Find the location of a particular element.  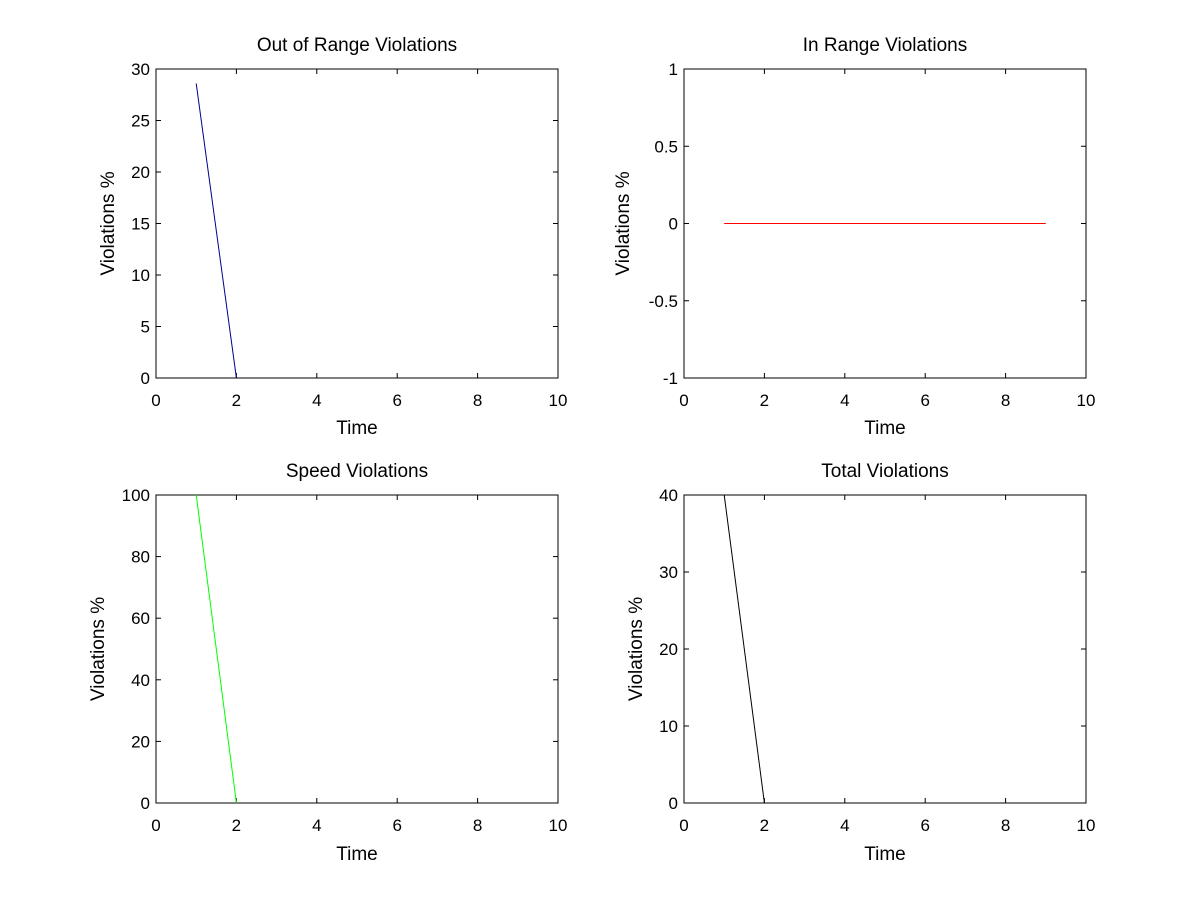

y-tick-label: 80 is located at coordinates (140, 557).